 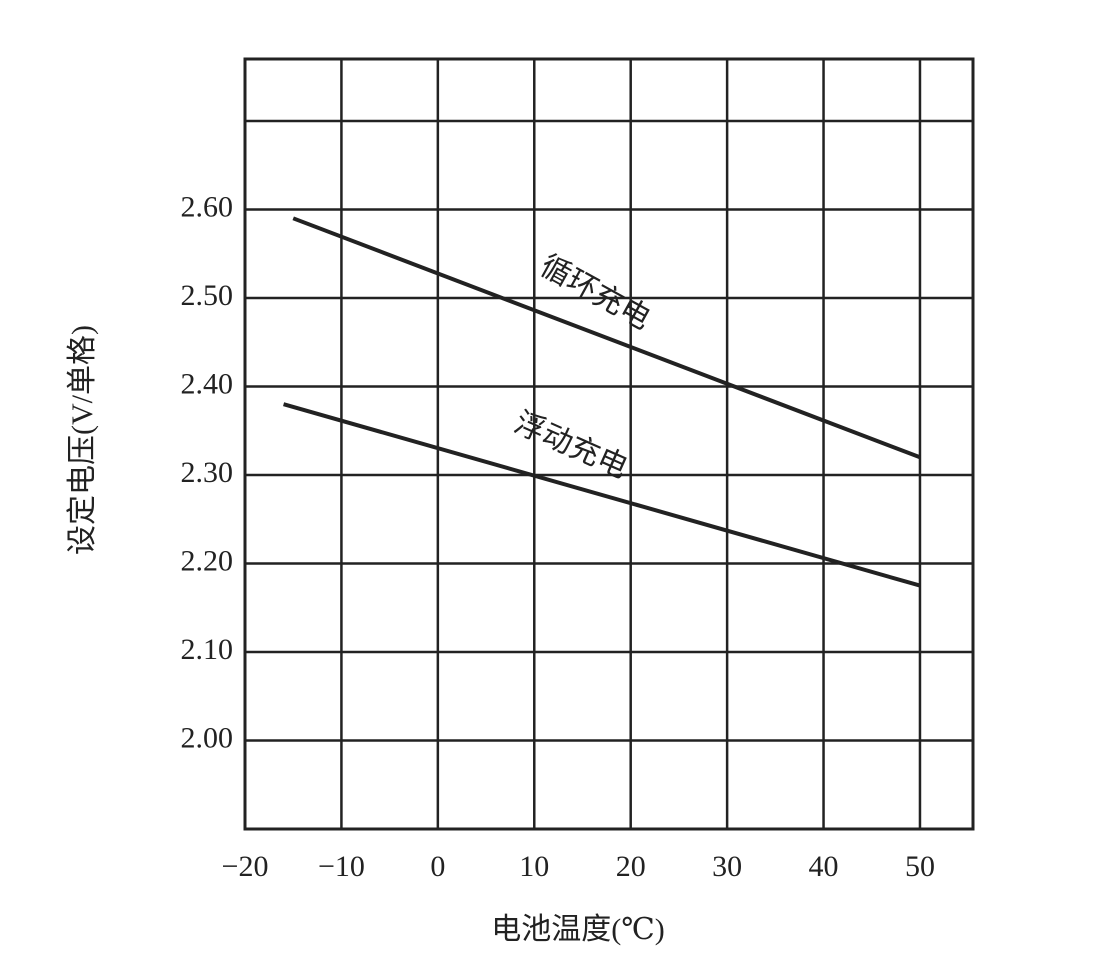 What do you see at coordinates (207, 206) in the screenshot?
I see `y-tick-label: 2.60` at bounding box center [207, 206].